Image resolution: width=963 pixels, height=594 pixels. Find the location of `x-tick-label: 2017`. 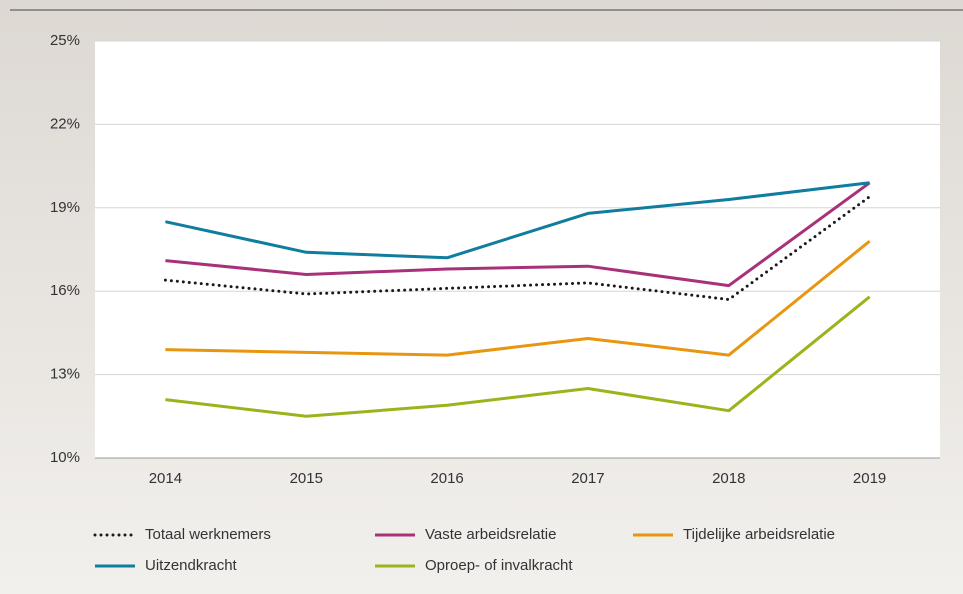

x-tick-label: 2017 is located at coordinates (587, 478).